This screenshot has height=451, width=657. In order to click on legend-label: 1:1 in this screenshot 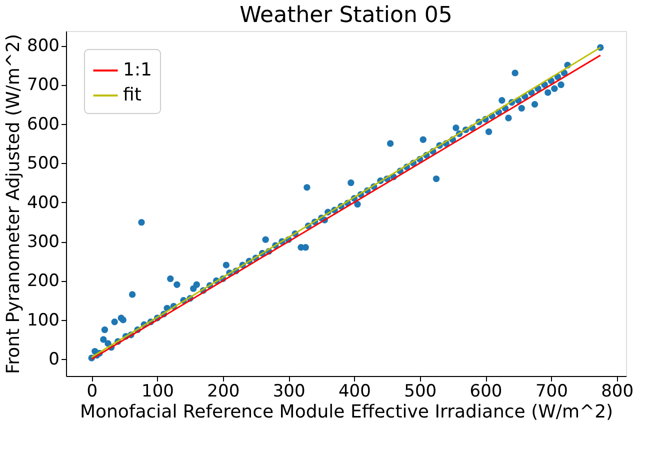, I will do `click(137, 70)`.